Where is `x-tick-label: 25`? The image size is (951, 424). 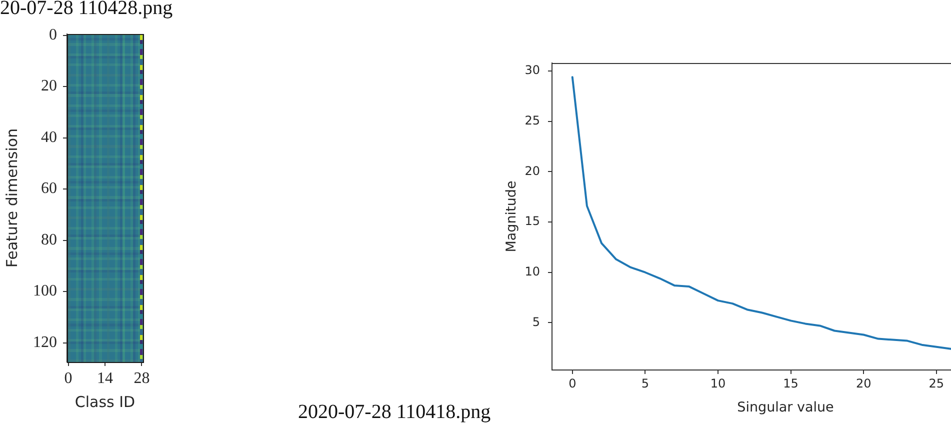 x-tick-label: 25 is located at coordinates (936, 383).